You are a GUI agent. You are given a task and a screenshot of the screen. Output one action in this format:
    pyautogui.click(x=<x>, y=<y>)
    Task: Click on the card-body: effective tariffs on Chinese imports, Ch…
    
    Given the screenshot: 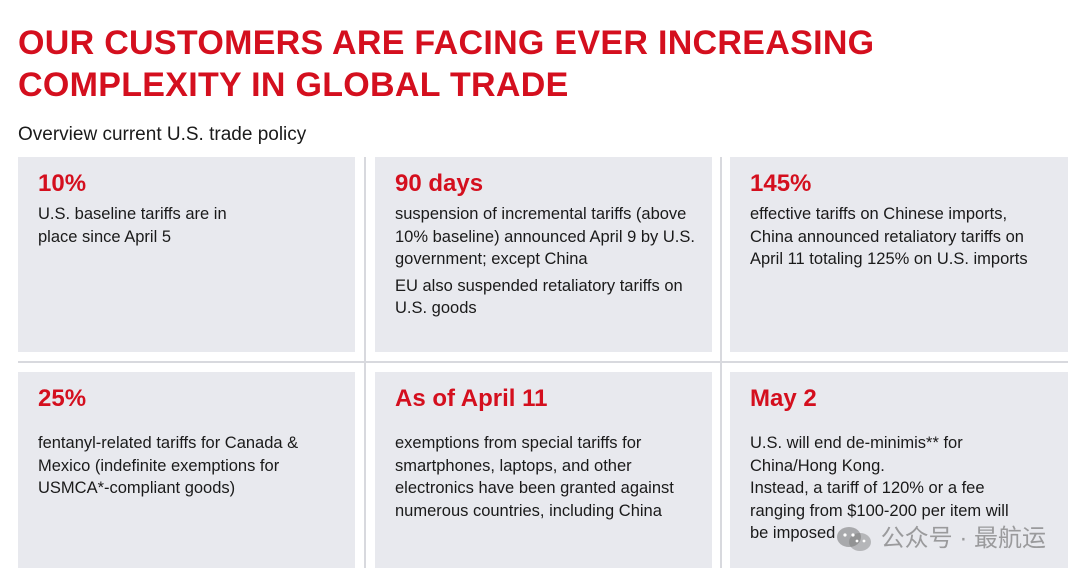 What is the action you would take?
    pyautogui.click(x=889, y=237)
    